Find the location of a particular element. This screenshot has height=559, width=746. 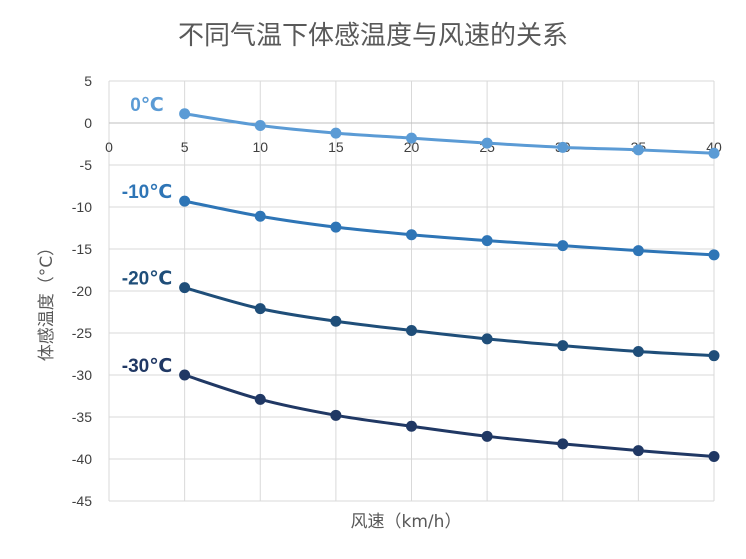

y-tick-label: -15 is located at coordinates (82, 249).